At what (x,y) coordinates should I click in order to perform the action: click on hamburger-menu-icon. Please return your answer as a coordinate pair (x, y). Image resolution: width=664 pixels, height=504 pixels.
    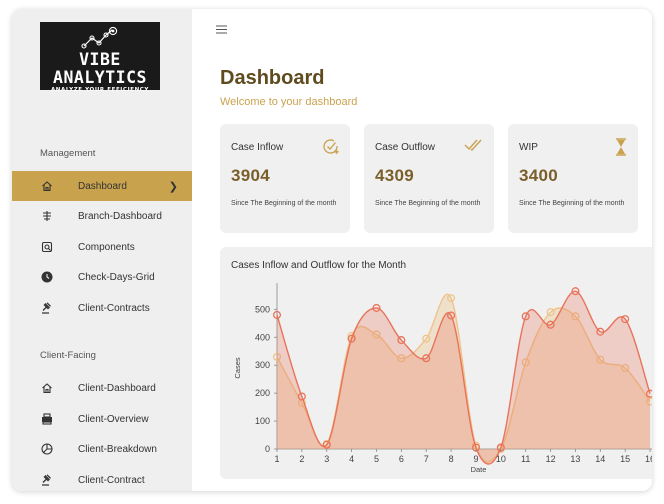
    Looking at the image, I should click on (221, 30).